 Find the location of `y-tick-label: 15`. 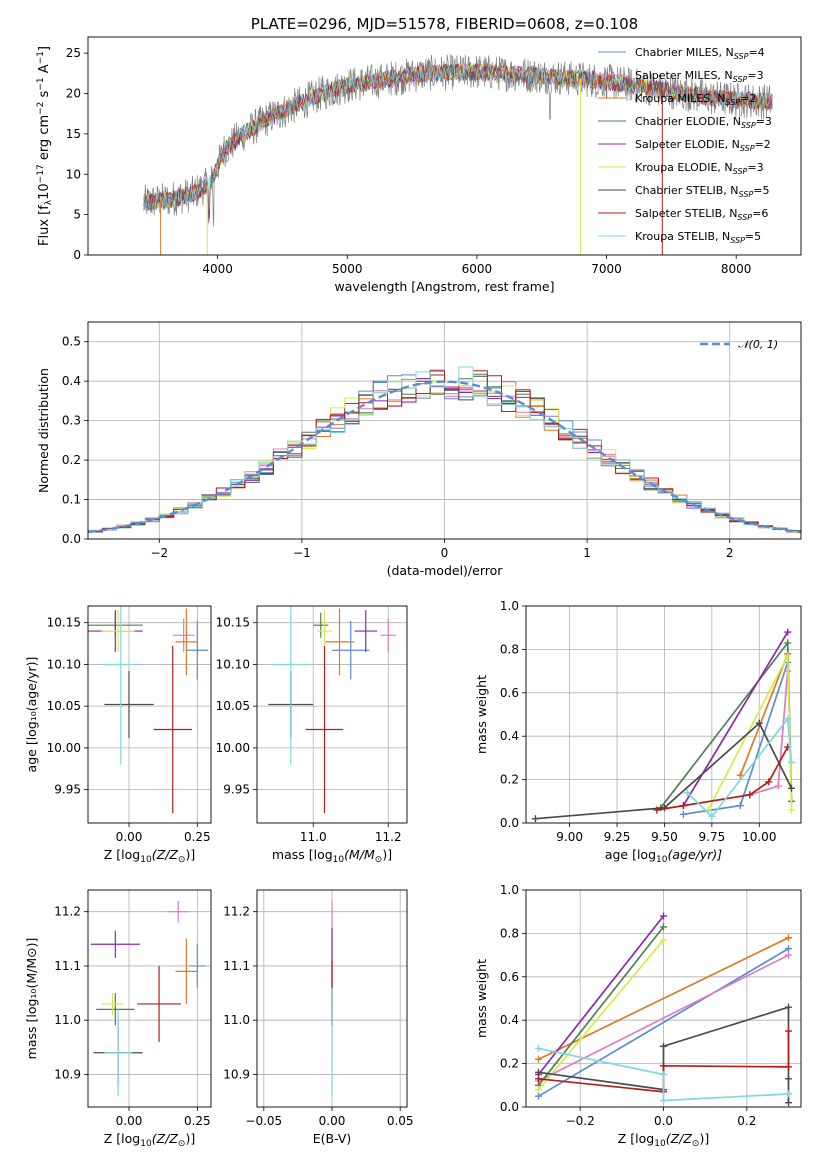

y-tick-label: 15 is located at coordinates (73, 134).